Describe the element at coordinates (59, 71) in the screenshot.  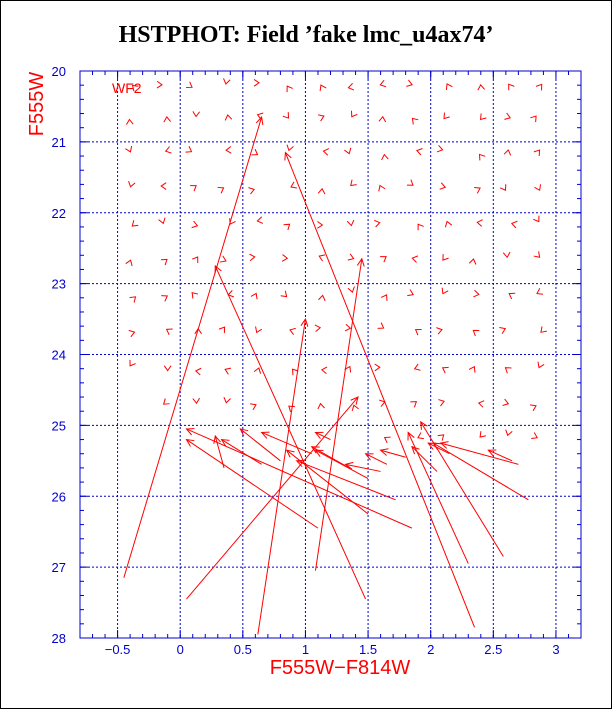
I see `y-tick-label: 20` at that location.